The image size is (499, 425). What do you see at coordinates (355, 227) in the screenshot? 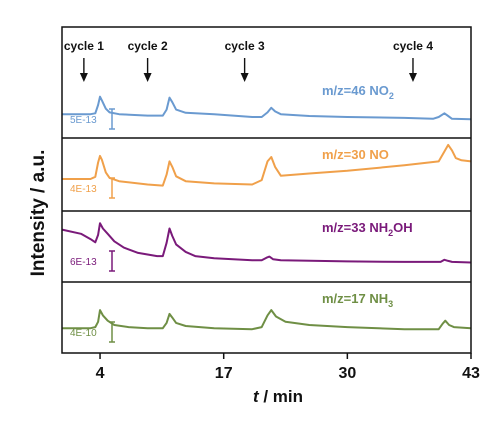
I see `series-label-main: m/z=33 NH` at bounding box center [355, 227].